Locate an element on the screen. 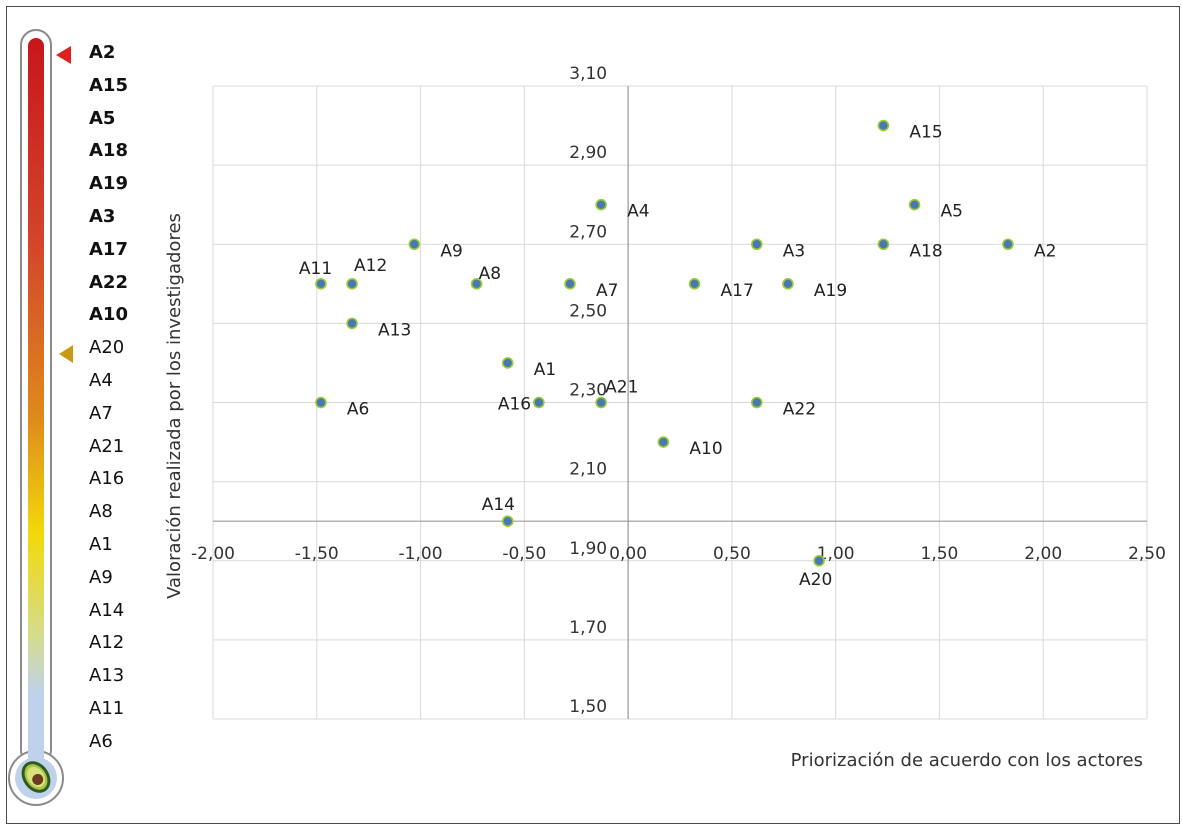  x-tick-label: 2,50 is located at coordinates (1147, 554).